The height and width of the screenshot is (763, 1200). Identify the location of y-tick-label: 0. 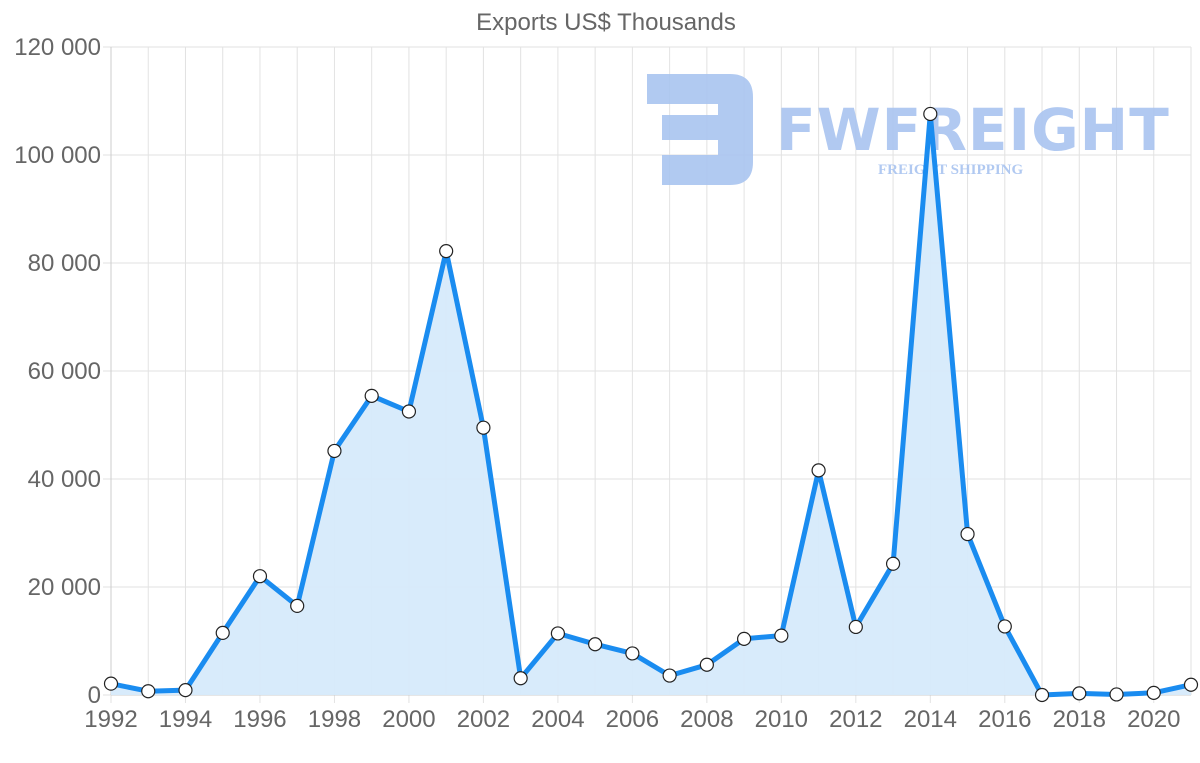
(94, 695).